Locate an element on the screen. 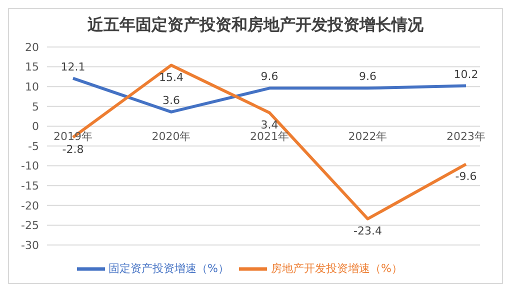 This screenshot has width=509, height=290. y-tick-label: 10 is located at coordinates (32, 87).